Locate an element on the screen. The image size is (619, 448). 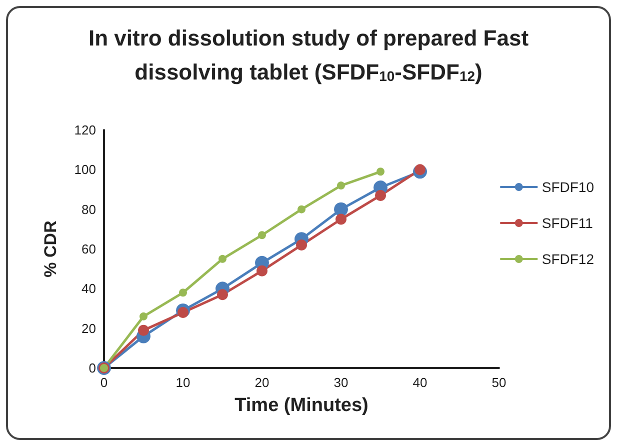
x-tick-label: 0 is located at coordinates (104, 382).